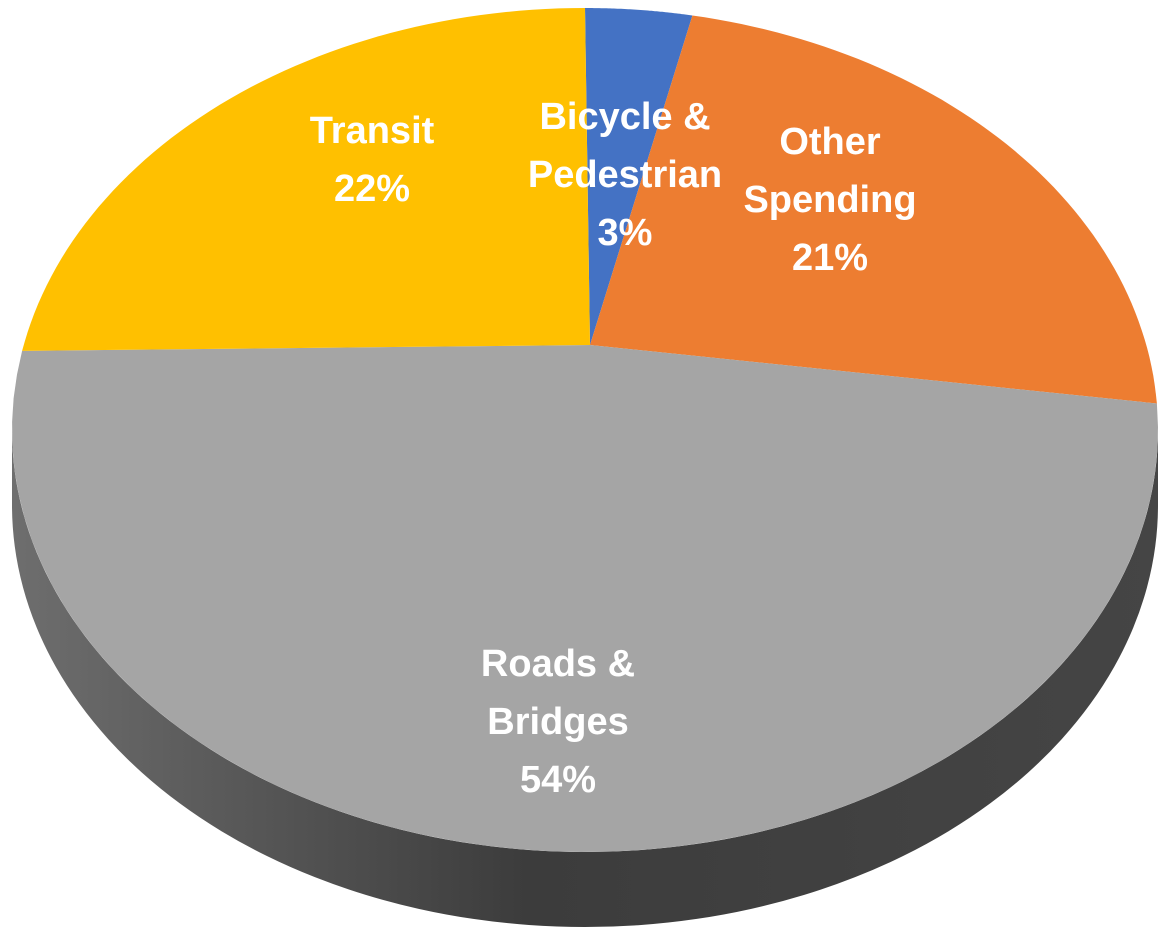 This screenshot has height=928, width=1158. What do you see at coordinates (372, 160) in the screenshot?
I see `slice-label: Transit 22%` at bounding box center [372, 160].